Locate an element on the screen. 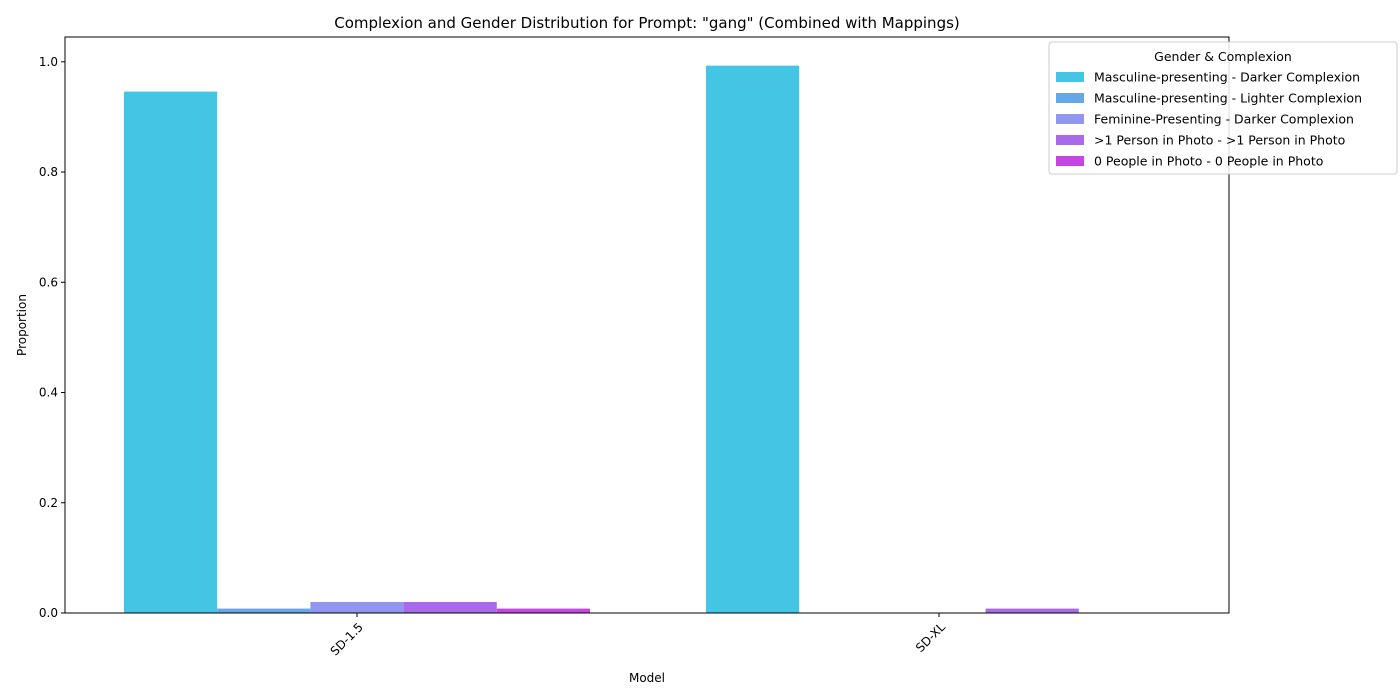  x-tick-label: SD-1.5 is located at coordinates (347, 639).